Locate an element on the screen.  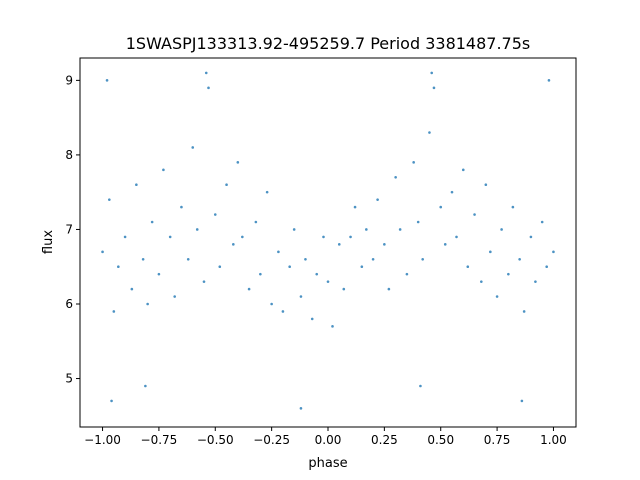
y-tick-label: 8 is located at coordinates (69, 155).